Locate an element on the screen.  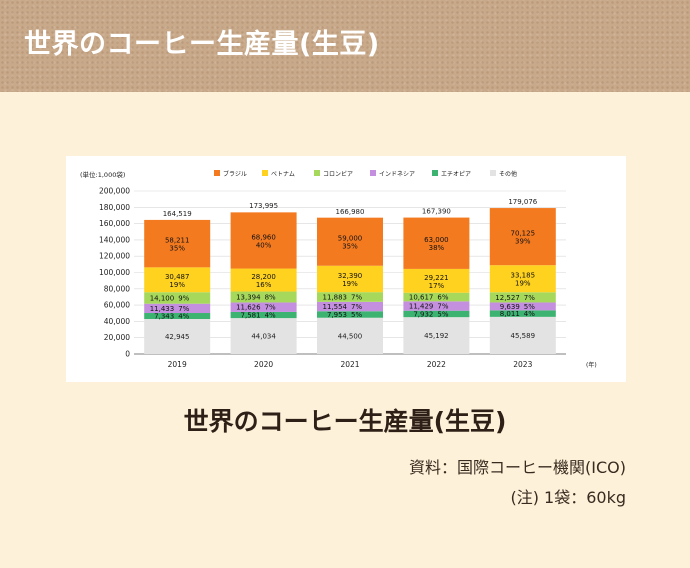
caption-title: 世界のコーヒー生産量(生豆) is located at coordinates (345, 421).